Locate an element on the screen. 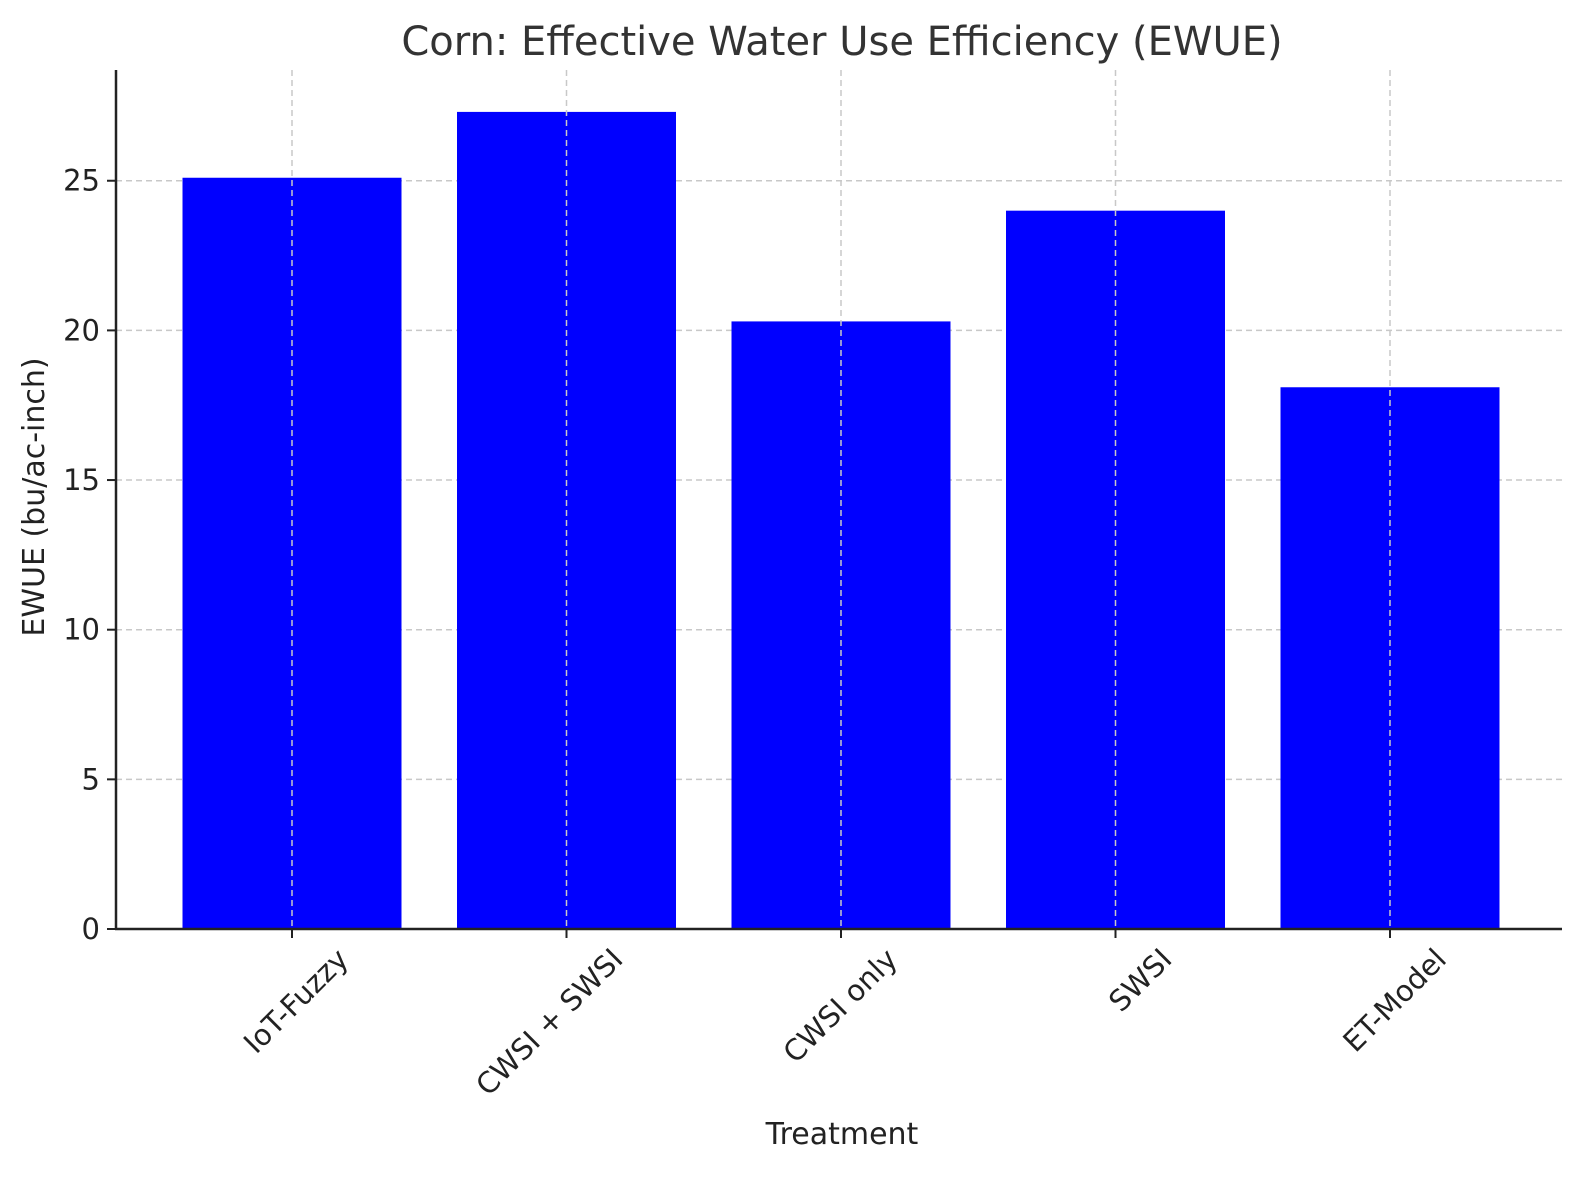  y-tick-label: 15 is located at coordinates (81, 480).